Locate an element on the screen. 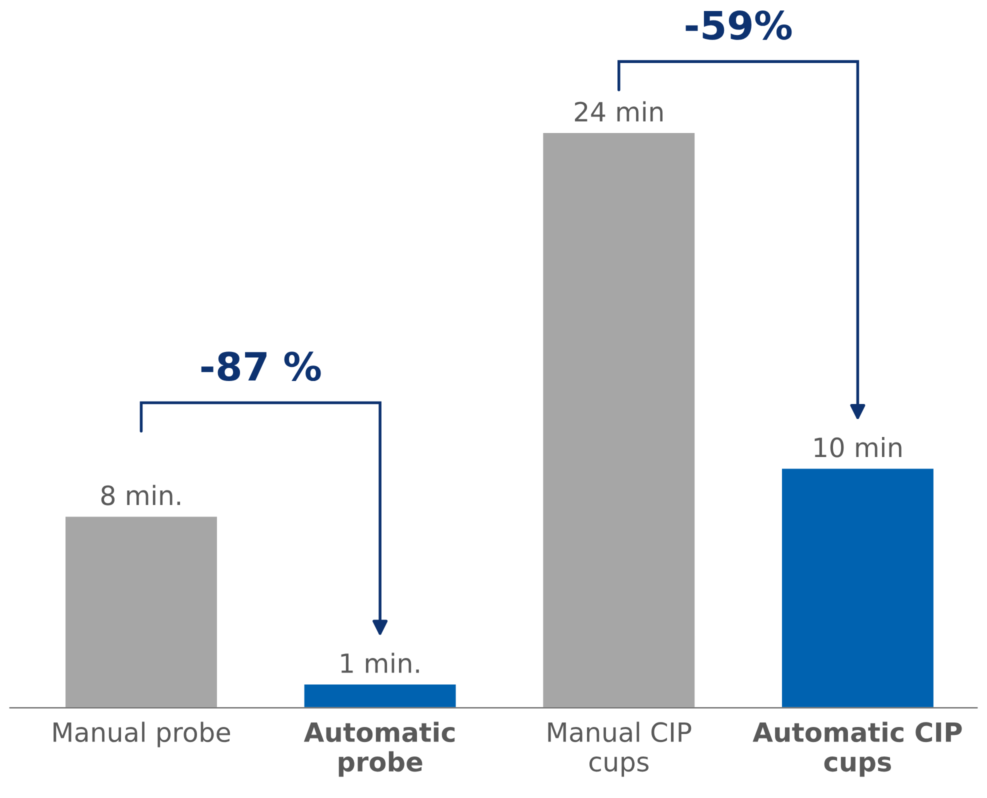  x-tick-label: Manual probe is located at coordinates (142, 735).